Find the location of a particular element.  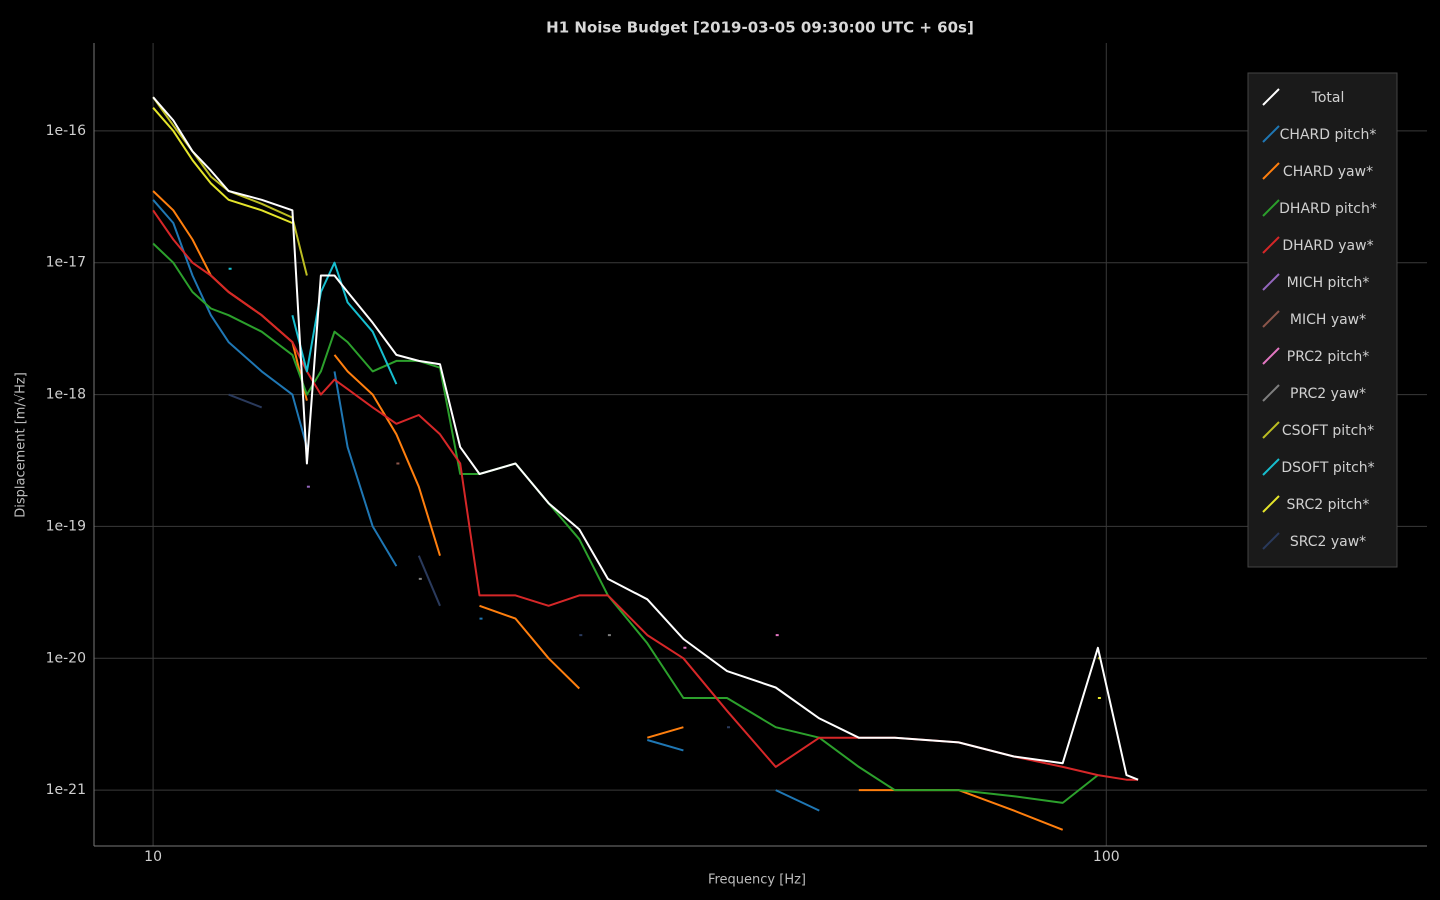

x-axis-label: Frequency [Hz] is located at coordinates (757, 880).